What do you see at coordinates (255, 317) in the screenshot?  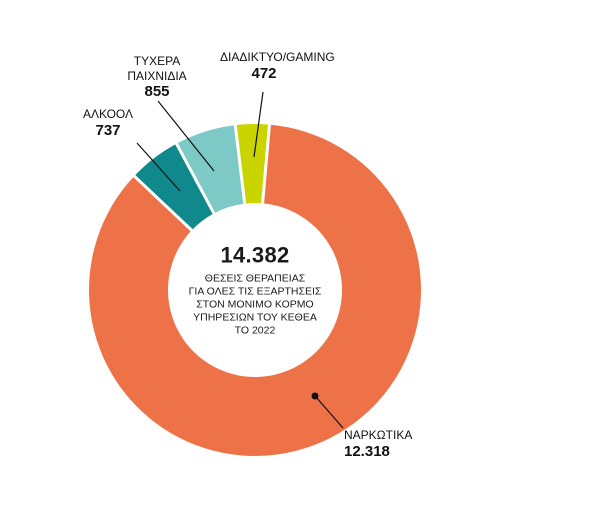 I see `center-text-line-4: ΥΠΗΡΕΣΙΩΝ ΤΟΥ ΚΕΘΕΑ` at bounding box center [255, 317].